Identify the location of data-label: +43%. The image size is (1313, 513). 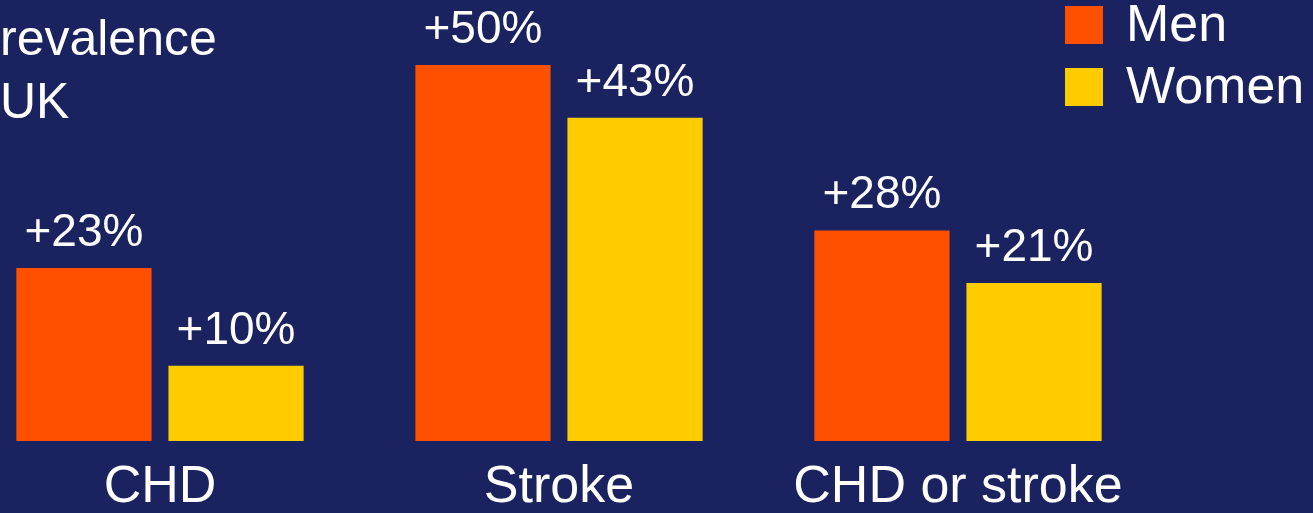
(635, 79).